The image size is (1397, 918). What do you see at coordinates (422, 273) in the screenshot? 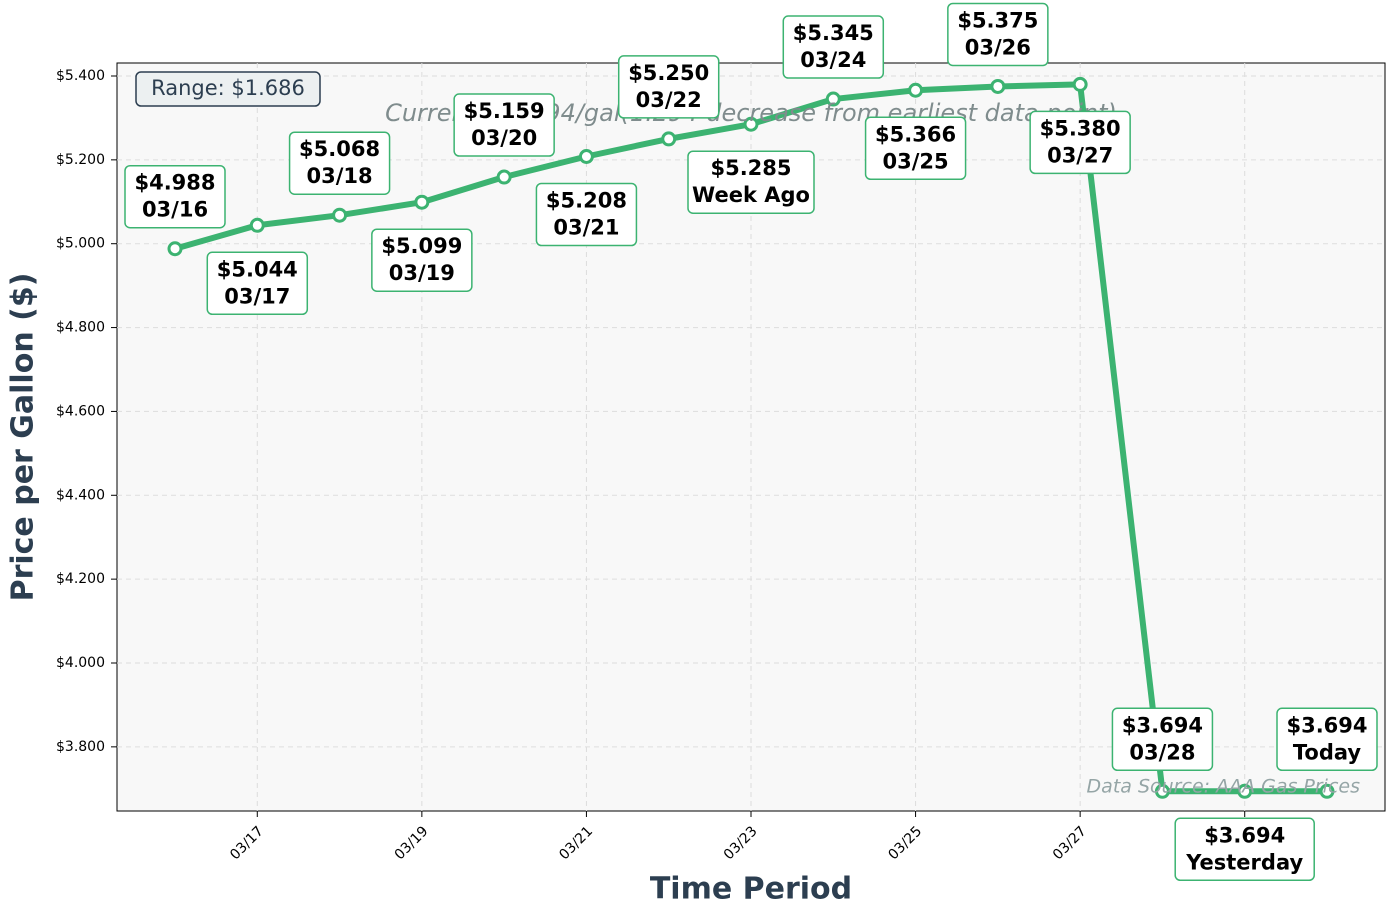
I see `point-label: 03/19` at bounding box center [422, 273].